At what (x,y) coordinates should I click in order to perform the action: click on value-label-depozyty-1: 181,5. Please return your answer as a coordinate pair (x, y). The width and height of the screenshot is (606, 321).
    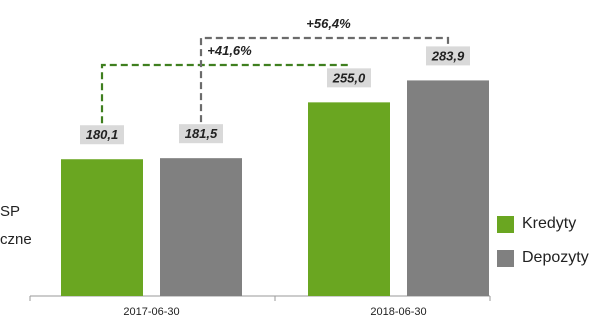
    Looking at the image, I should click on (201, 133).